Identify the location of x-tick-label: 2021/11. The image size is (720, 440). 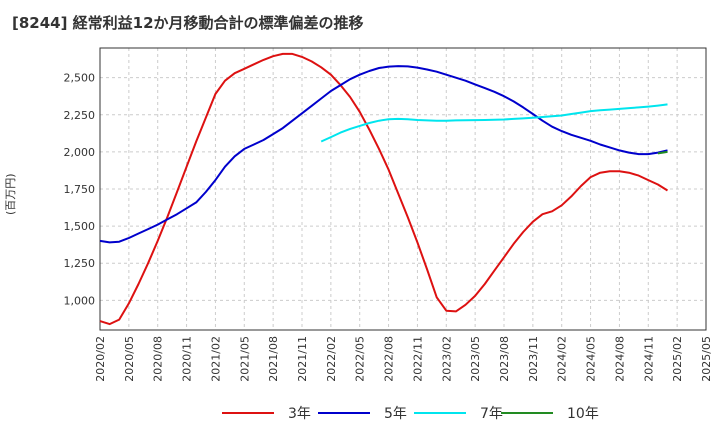
(302, 359).